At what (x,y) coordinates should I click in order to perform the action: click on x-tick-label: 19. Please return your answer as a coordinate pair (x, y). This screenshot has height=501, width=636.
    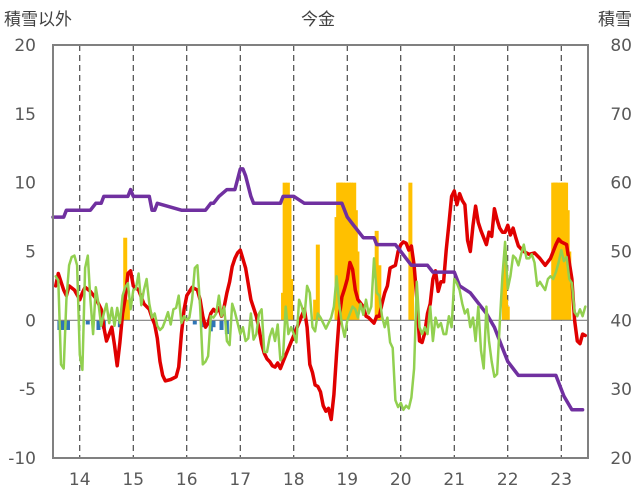
    Looking at the image, I should click on (347, 480).